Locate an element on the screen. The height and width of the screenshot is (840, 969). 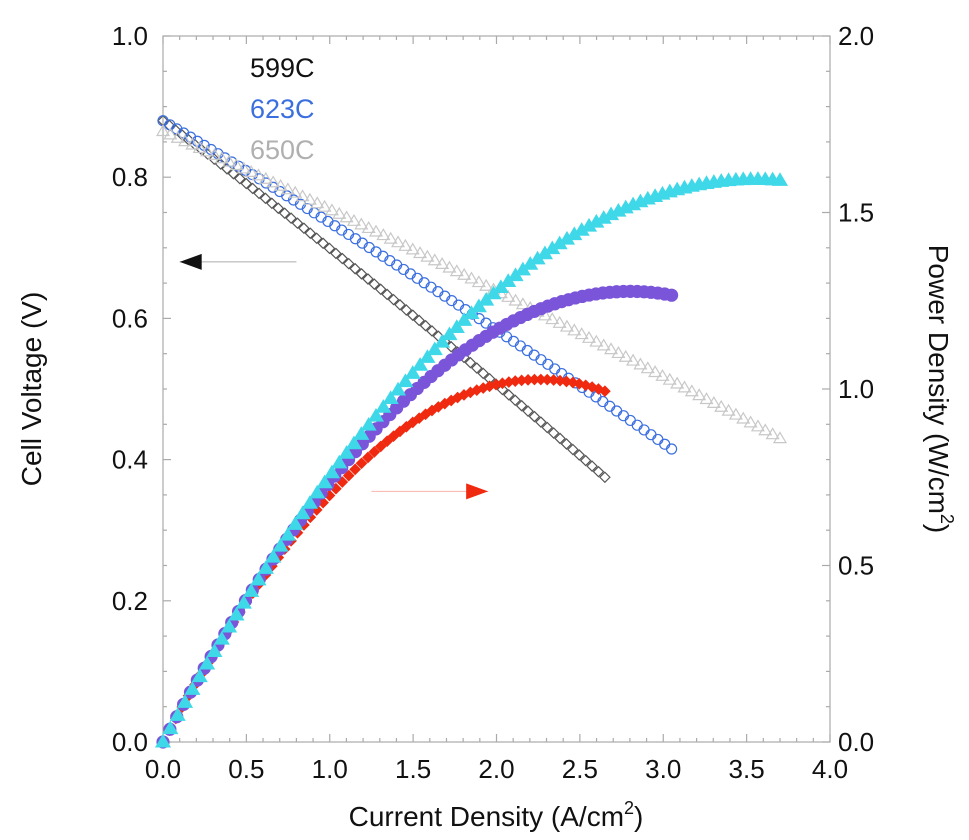
x-axis-label: Current Density (A/cm2) is located at coordinates (496, 815).